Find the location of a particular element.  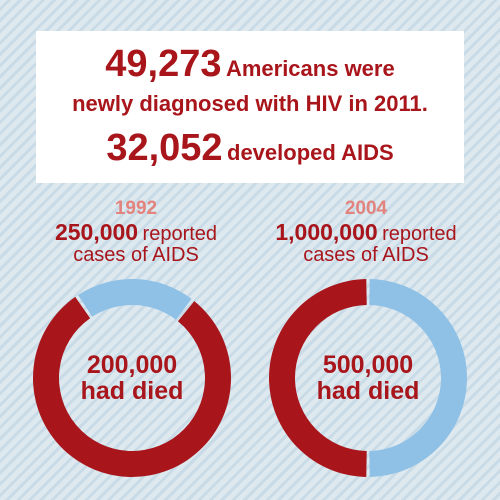

reported-text-1992: reported is located at coordinates (180, 234).